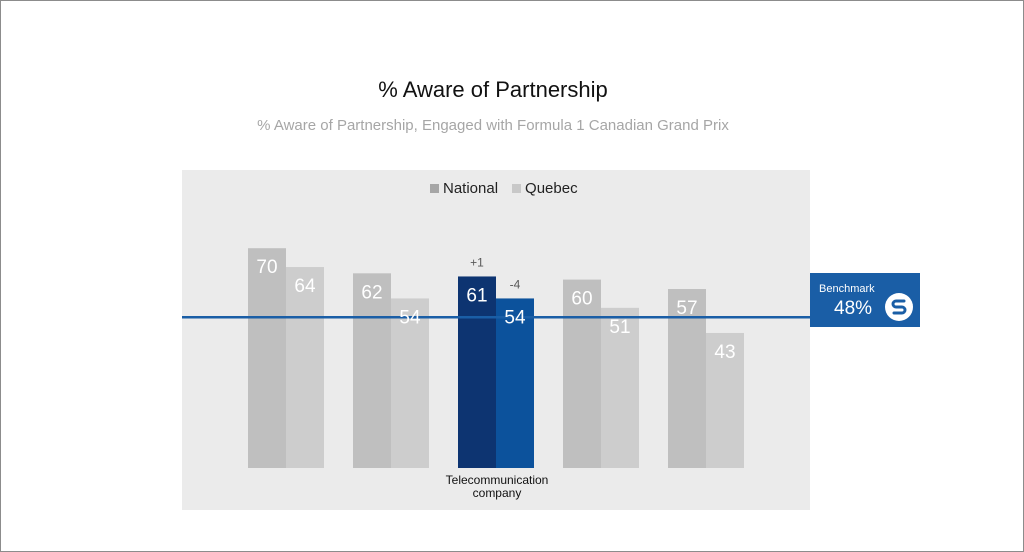  I want to click on data-label-quebec-2: 54, so click(410, 317).